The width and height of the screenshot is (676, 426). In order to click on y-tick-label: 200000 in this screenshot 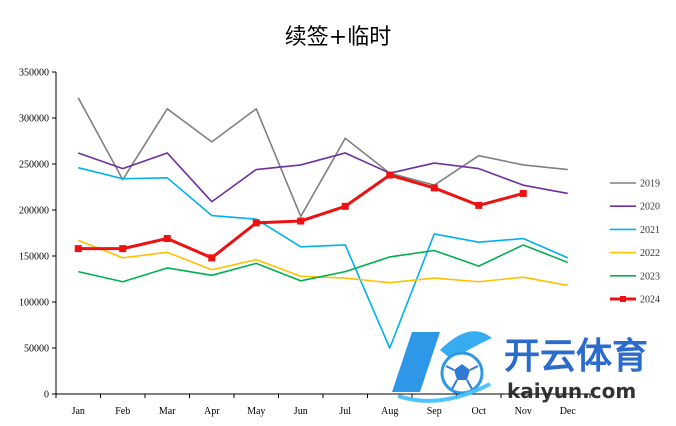, I will do `click(34, 211)`.